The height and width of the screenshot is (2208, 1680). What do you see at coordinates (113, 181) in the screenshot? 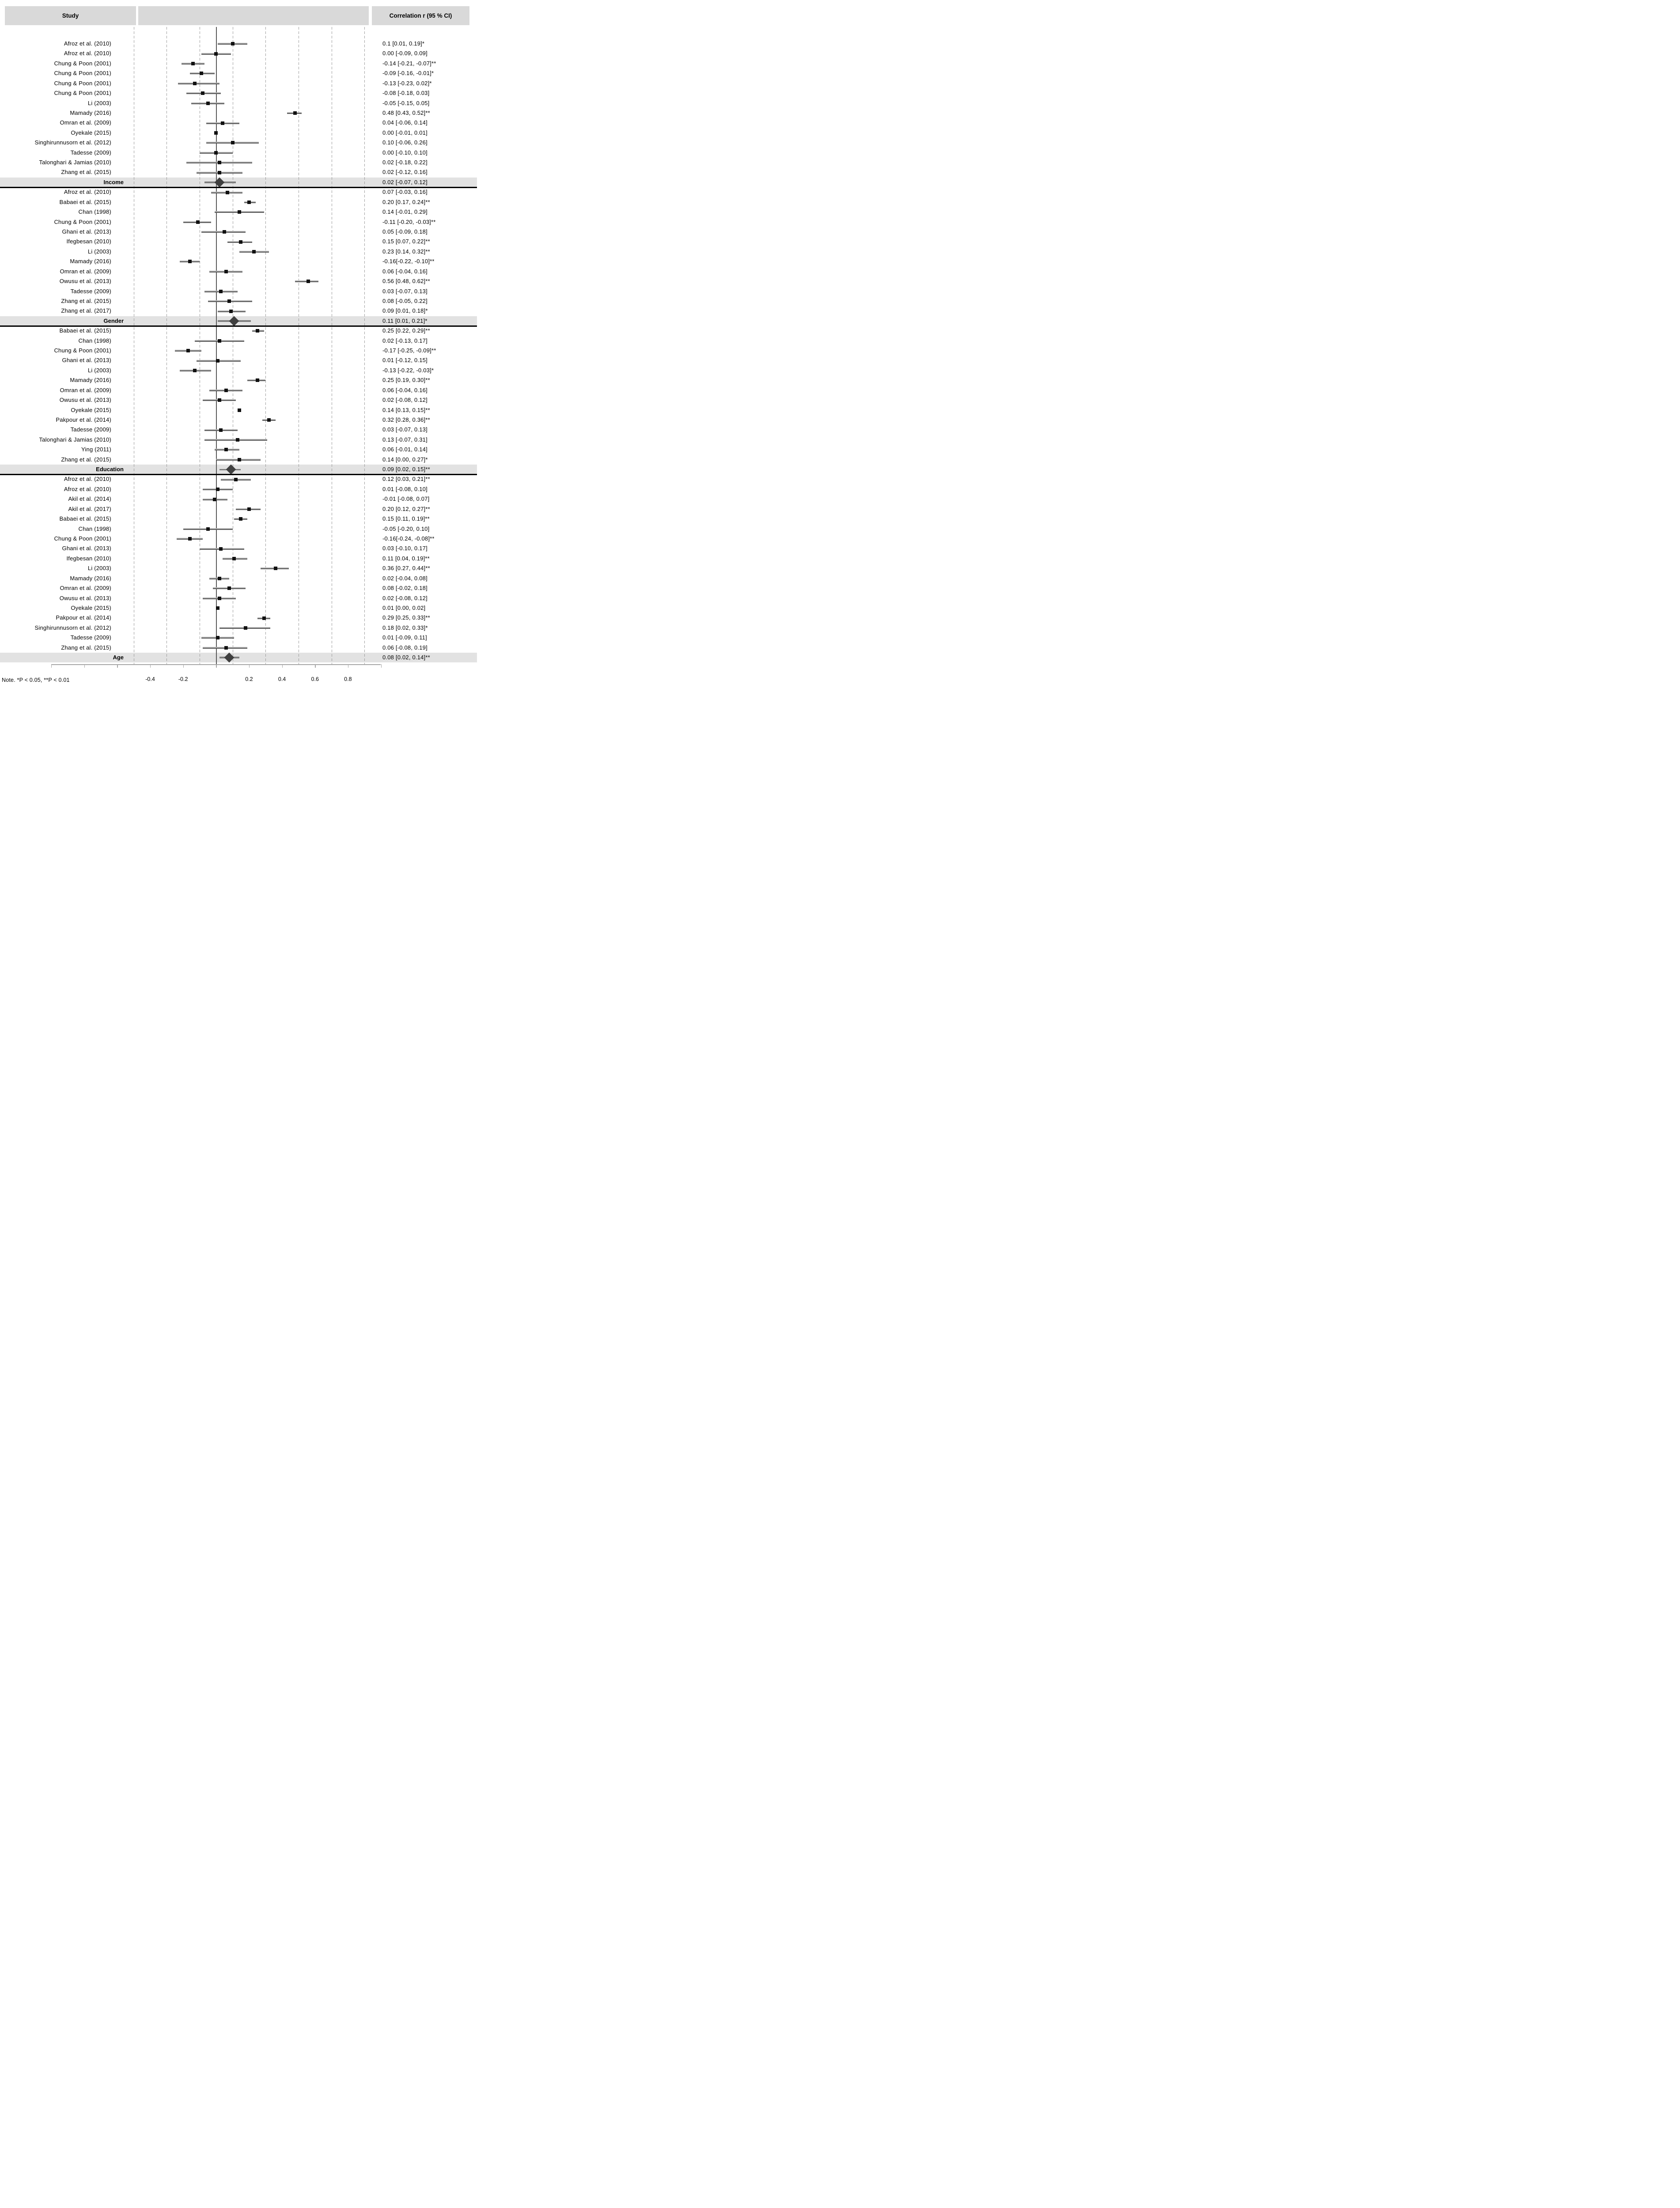
I see `section-label: Income` at bounding box center [113, 181].